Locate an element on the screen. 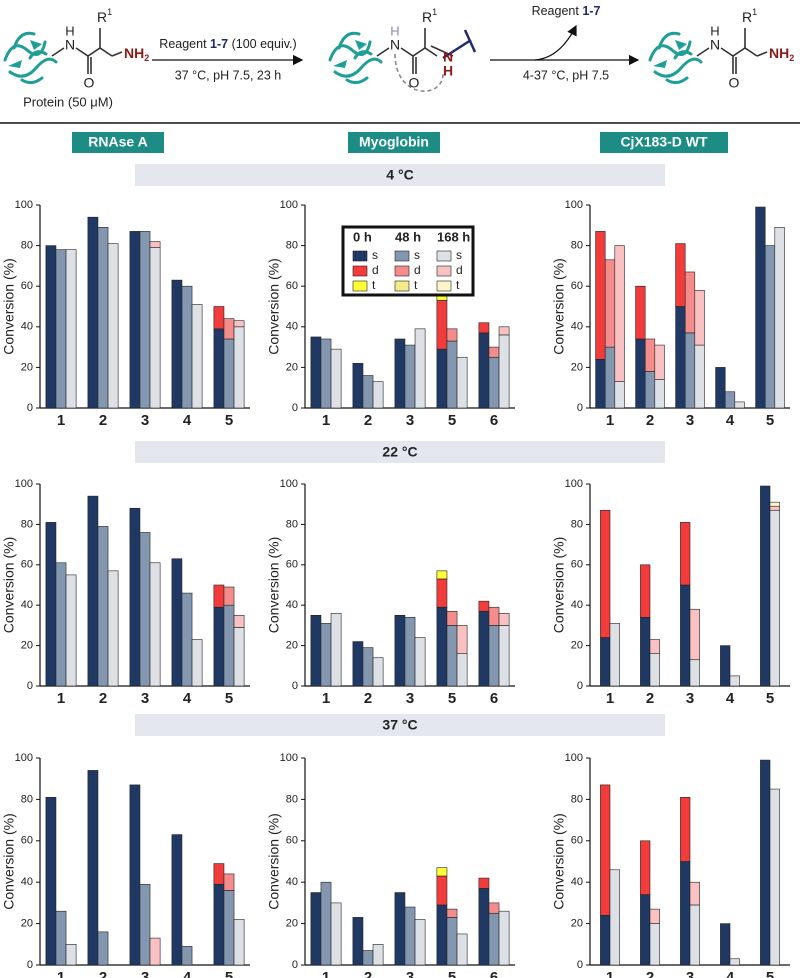  atom-label: N is located at coordinates (715, 45).